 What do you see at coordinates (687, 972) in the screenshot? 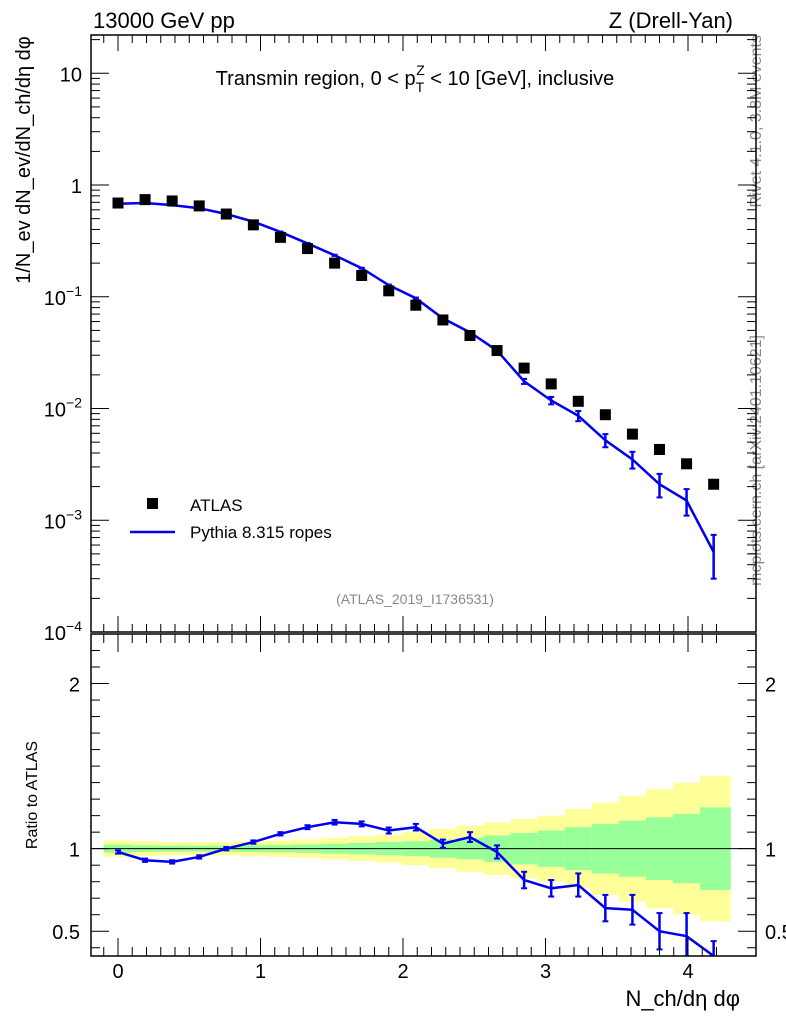
I see `x-tick-label: 4` at bounding box center [687, 972].